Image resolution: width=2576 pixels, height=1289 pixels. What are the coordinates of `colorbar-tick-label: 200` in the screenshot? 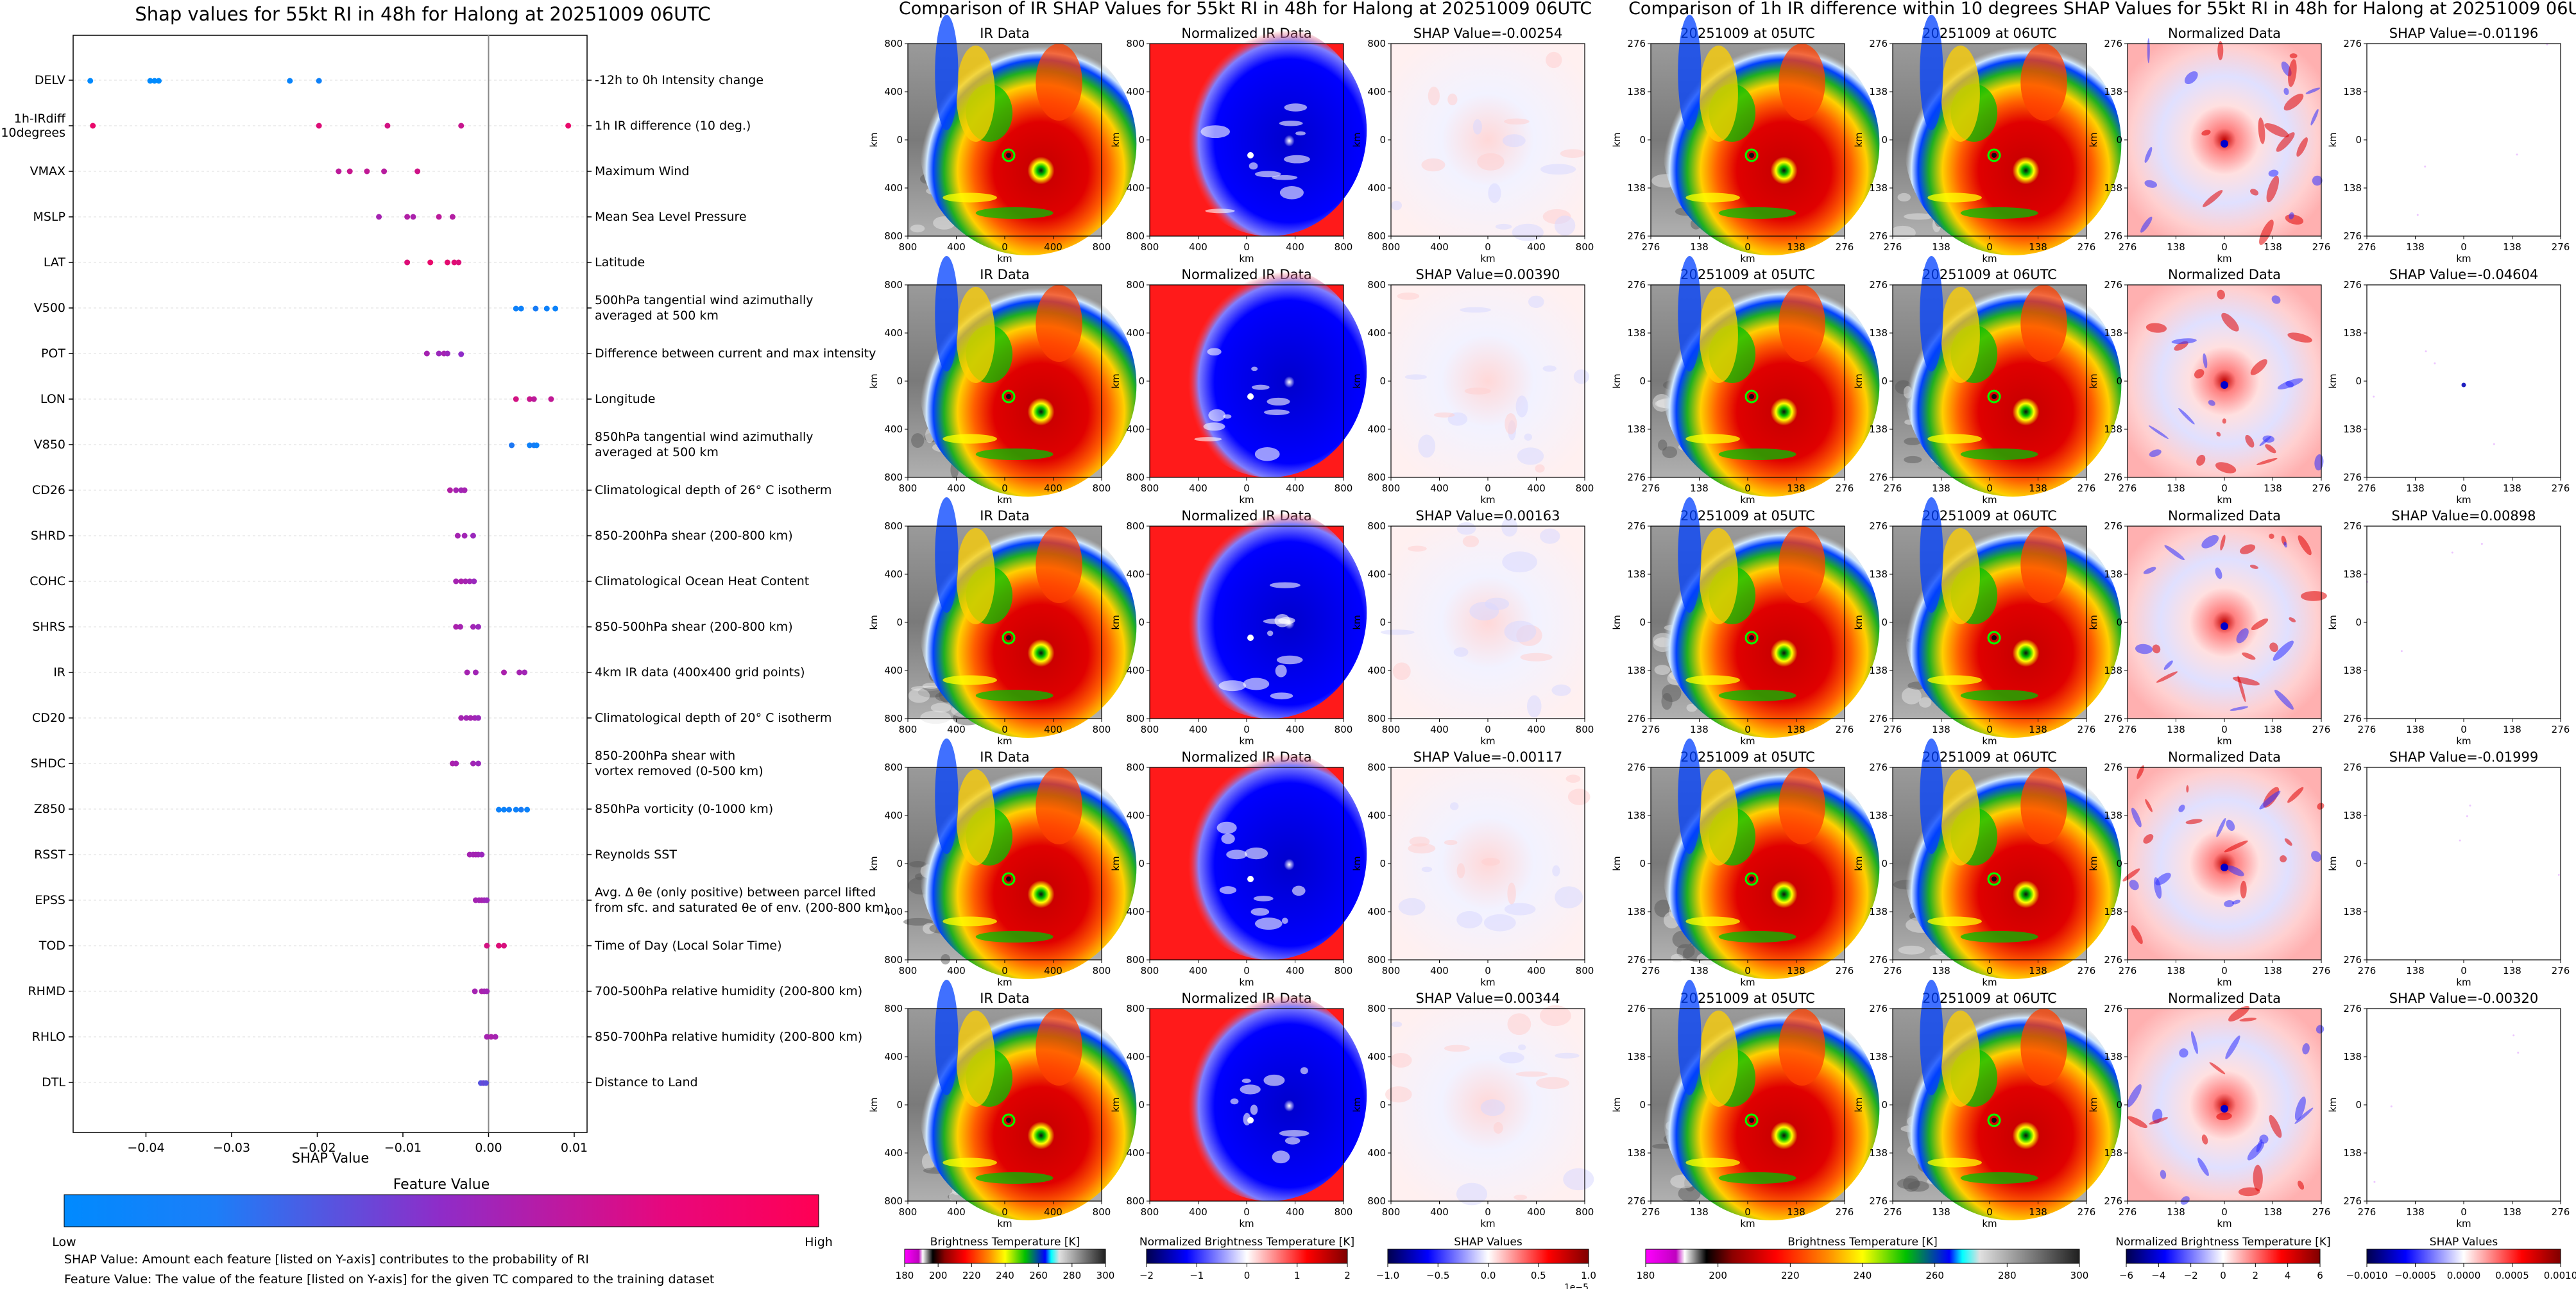 It's located at (938, 1275).